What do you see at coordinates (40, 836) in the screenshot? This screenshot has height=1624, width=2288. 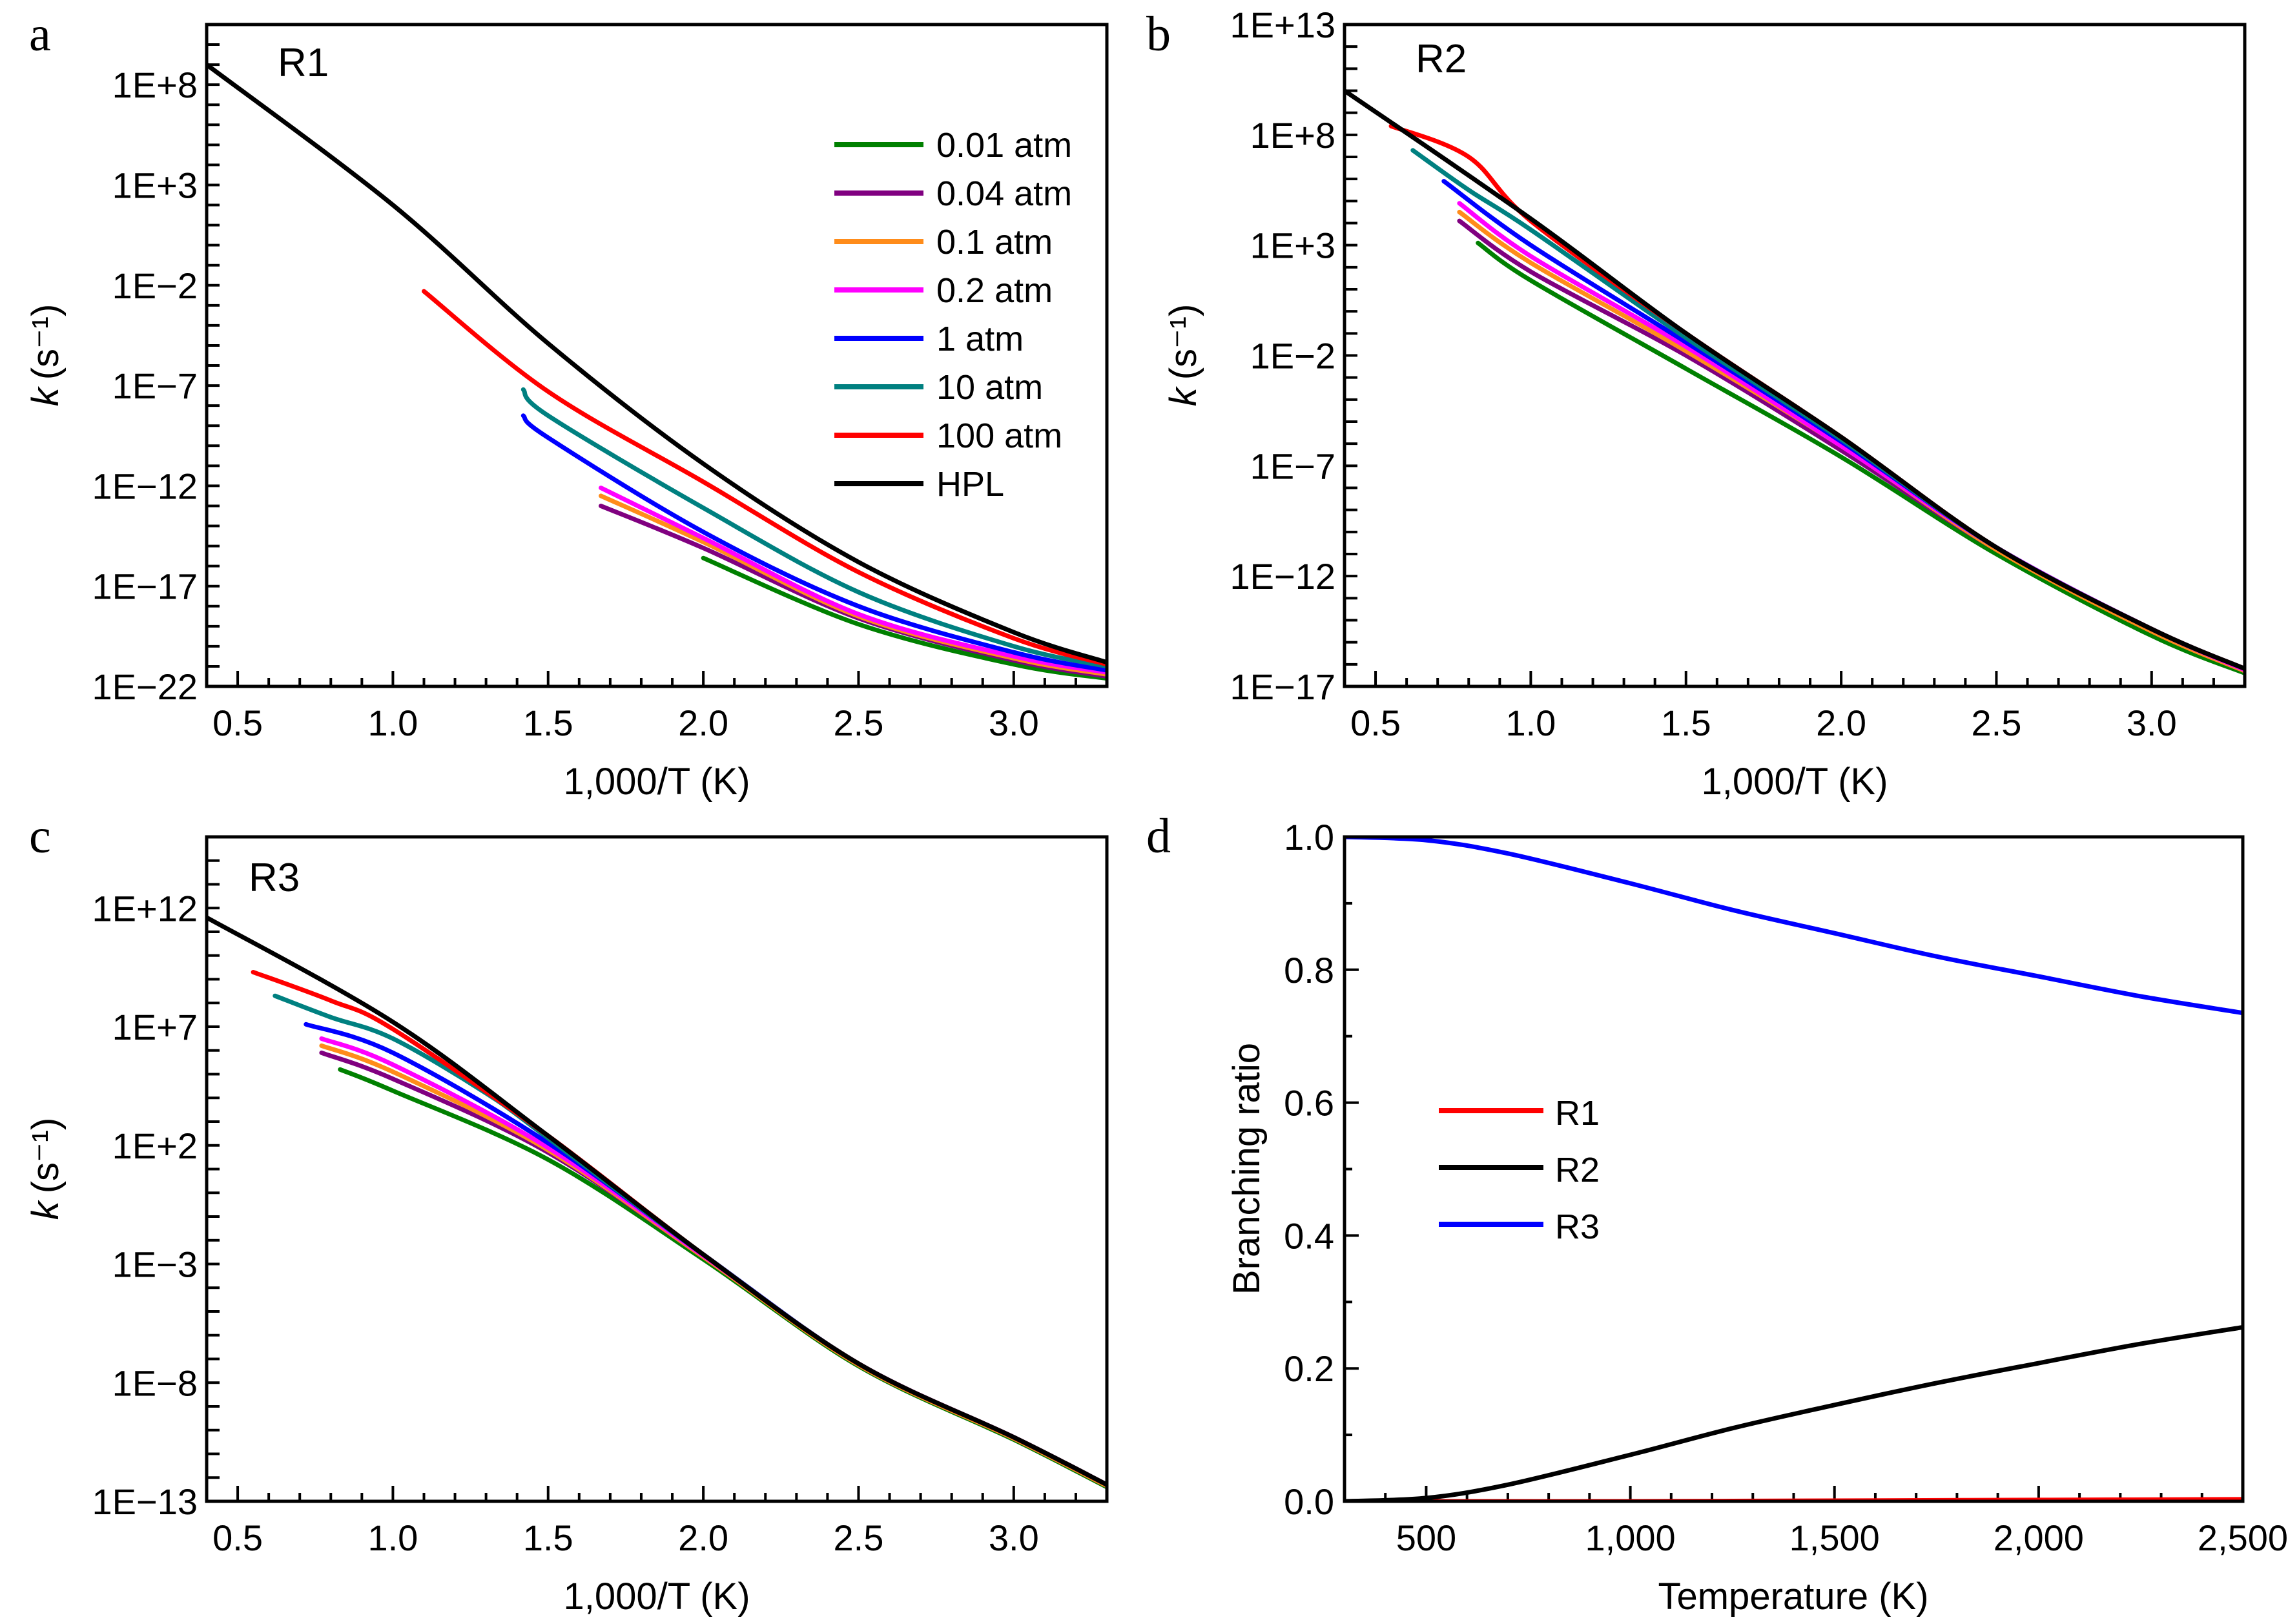 I see `panel-letter: c` at bounding box center [40, 836].